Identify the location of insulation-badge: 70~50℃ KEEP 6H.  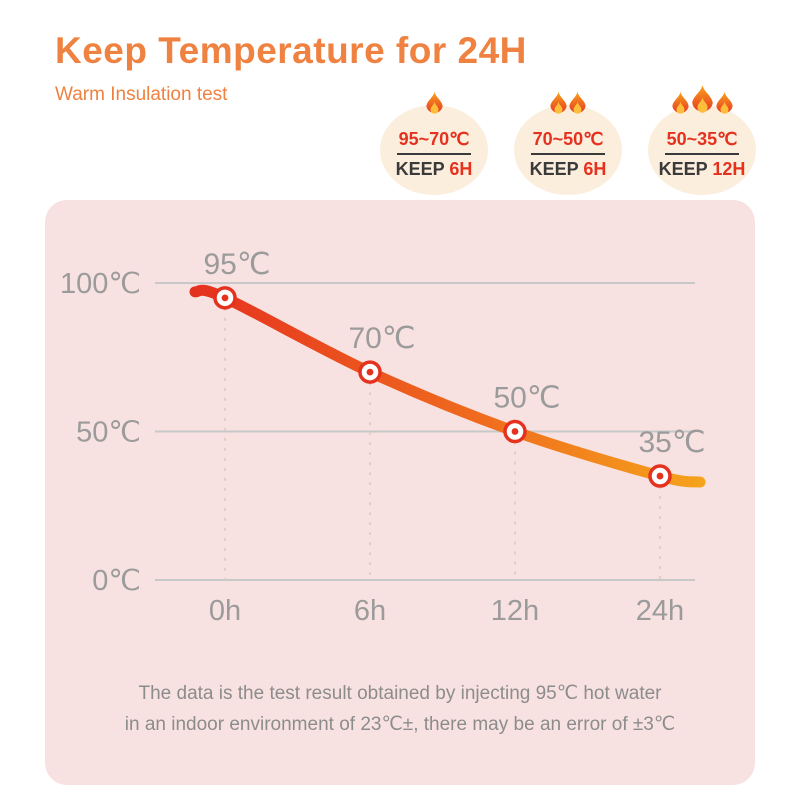
(568, 143).